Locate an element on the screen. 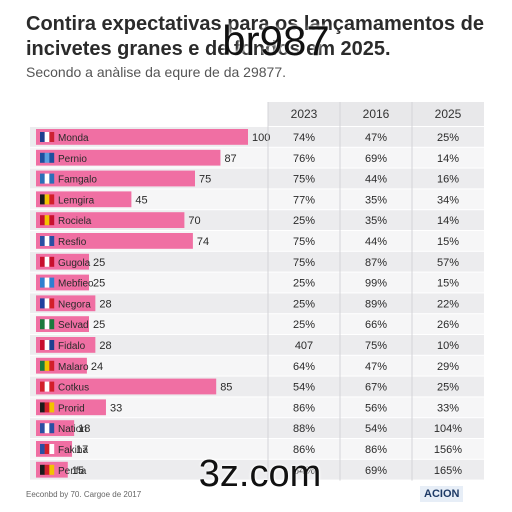 The height and width of the screenshot is (512, 512). row-label: Fakiha is located at coordinates (73, 450).